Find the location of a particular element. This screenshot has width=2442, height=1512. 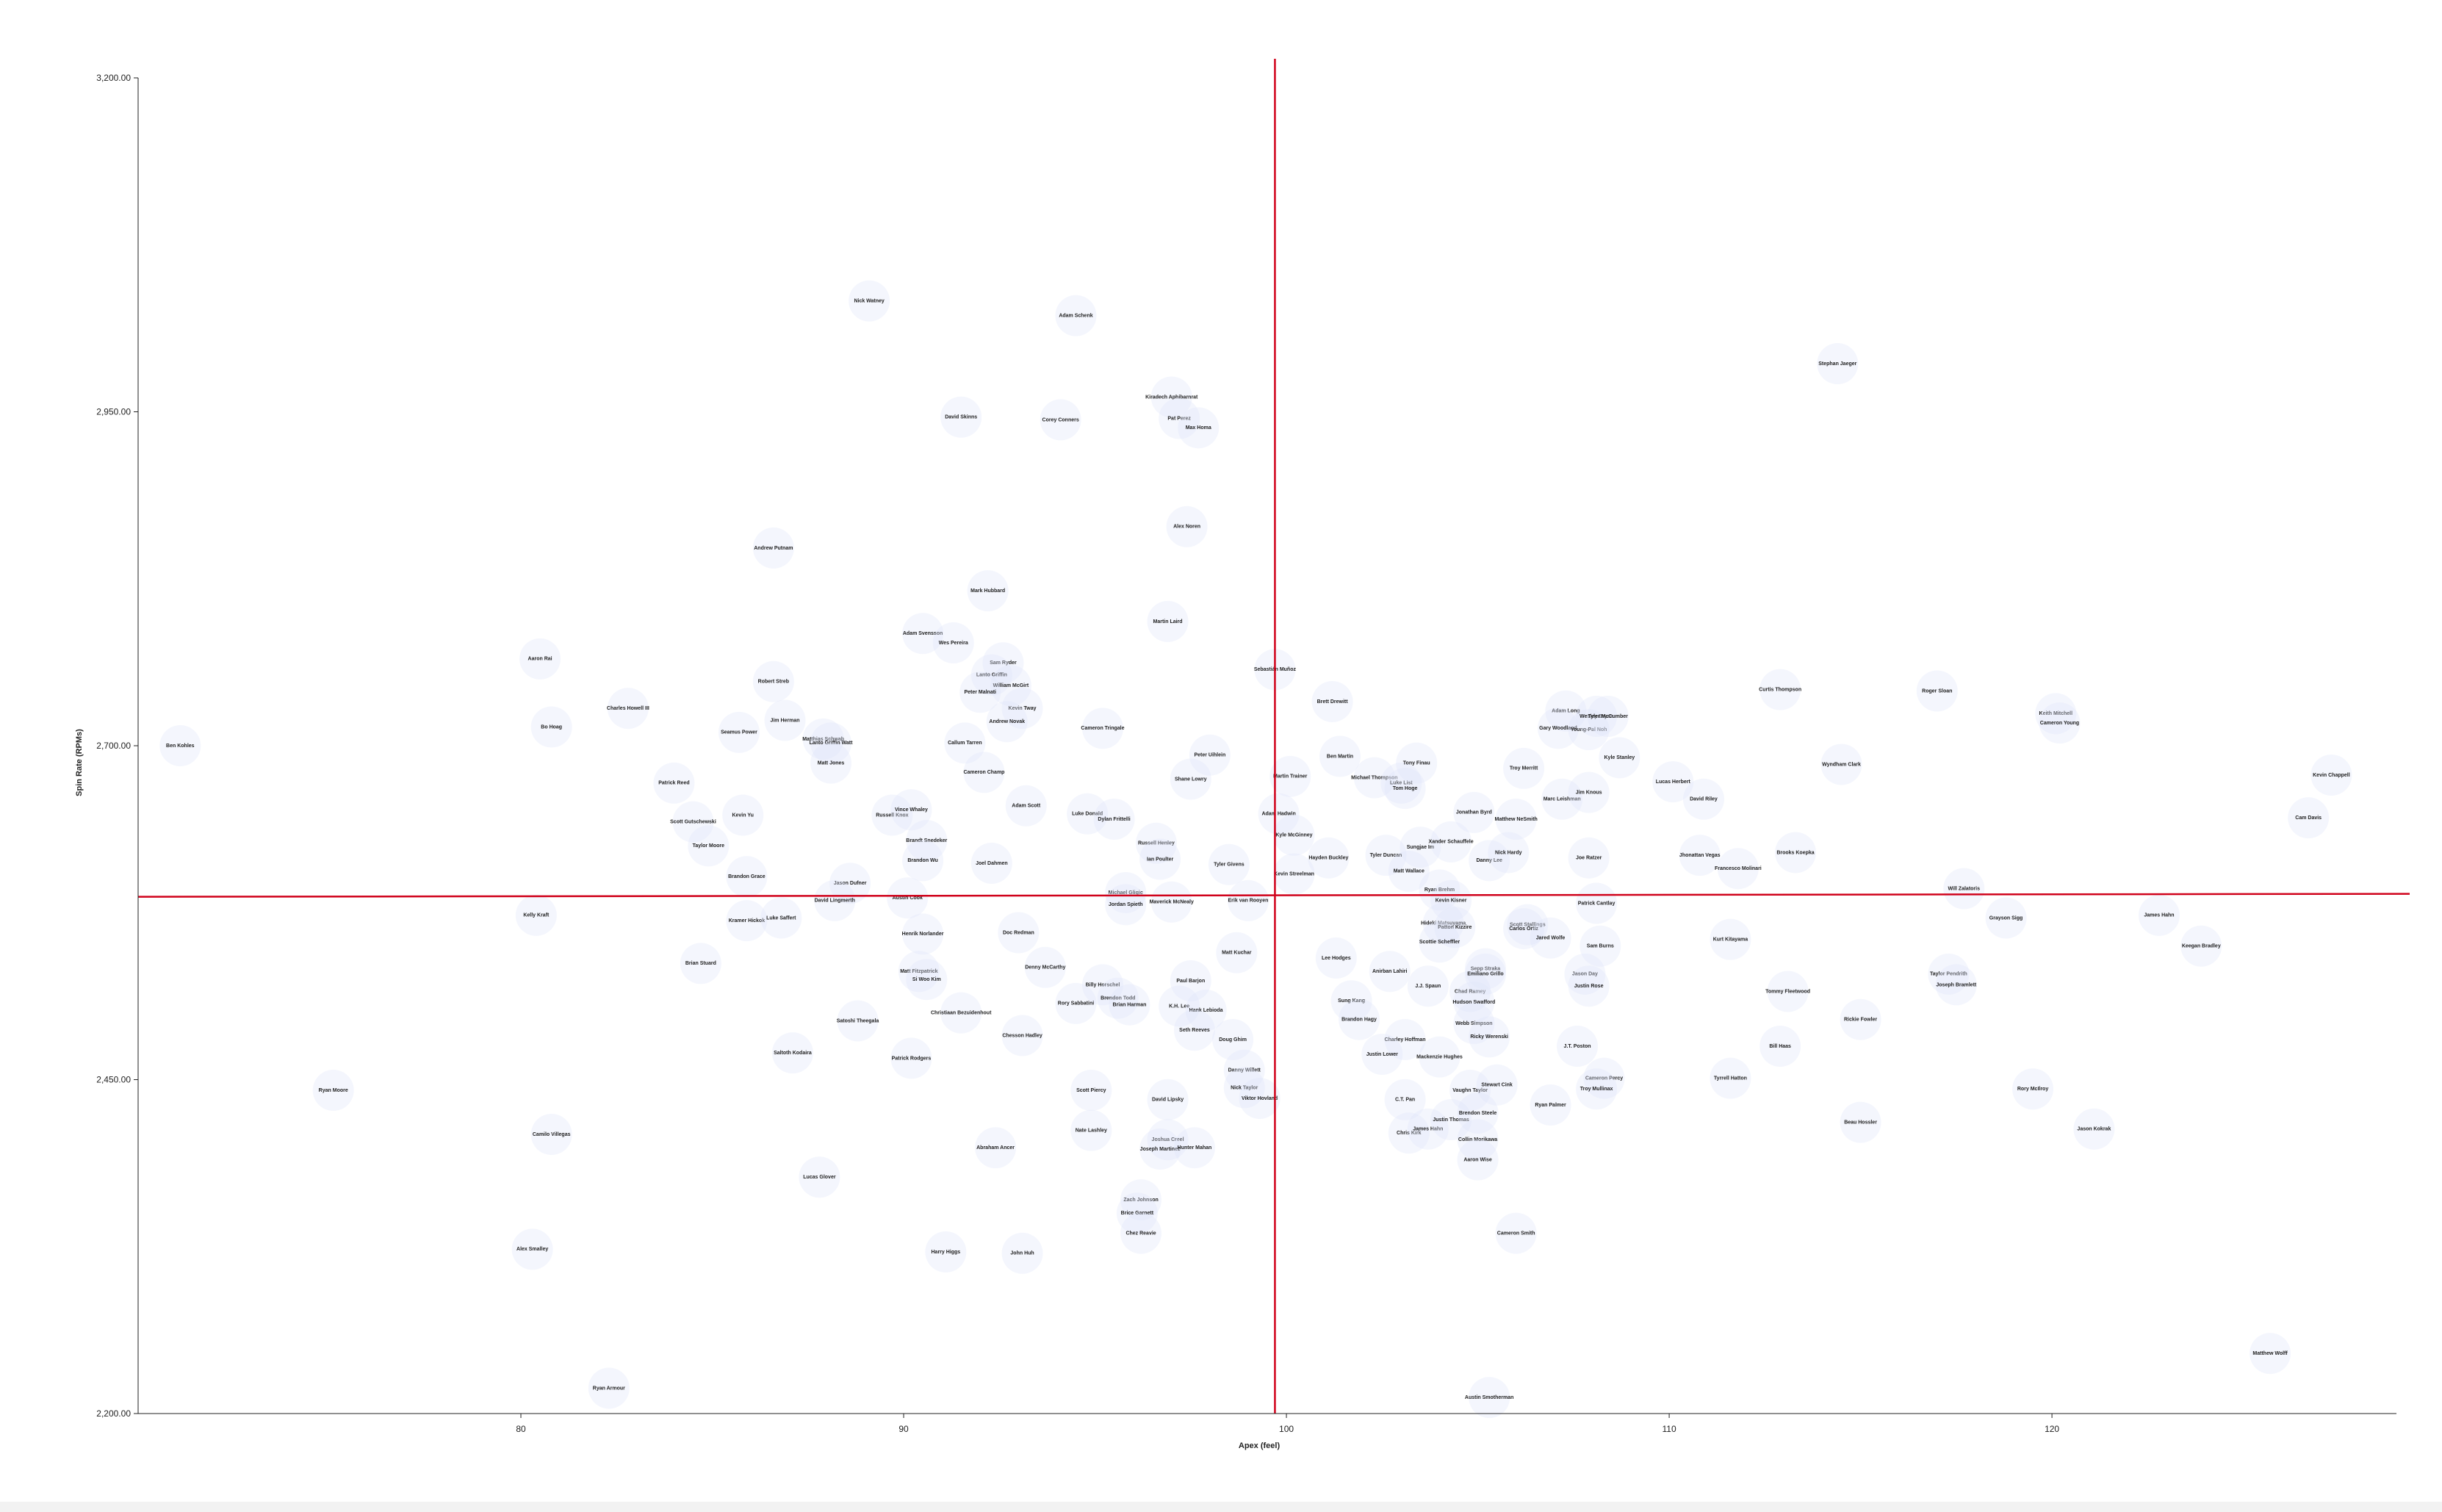

data-point: Scott Piercy is located at coordinates (1091, 1091).